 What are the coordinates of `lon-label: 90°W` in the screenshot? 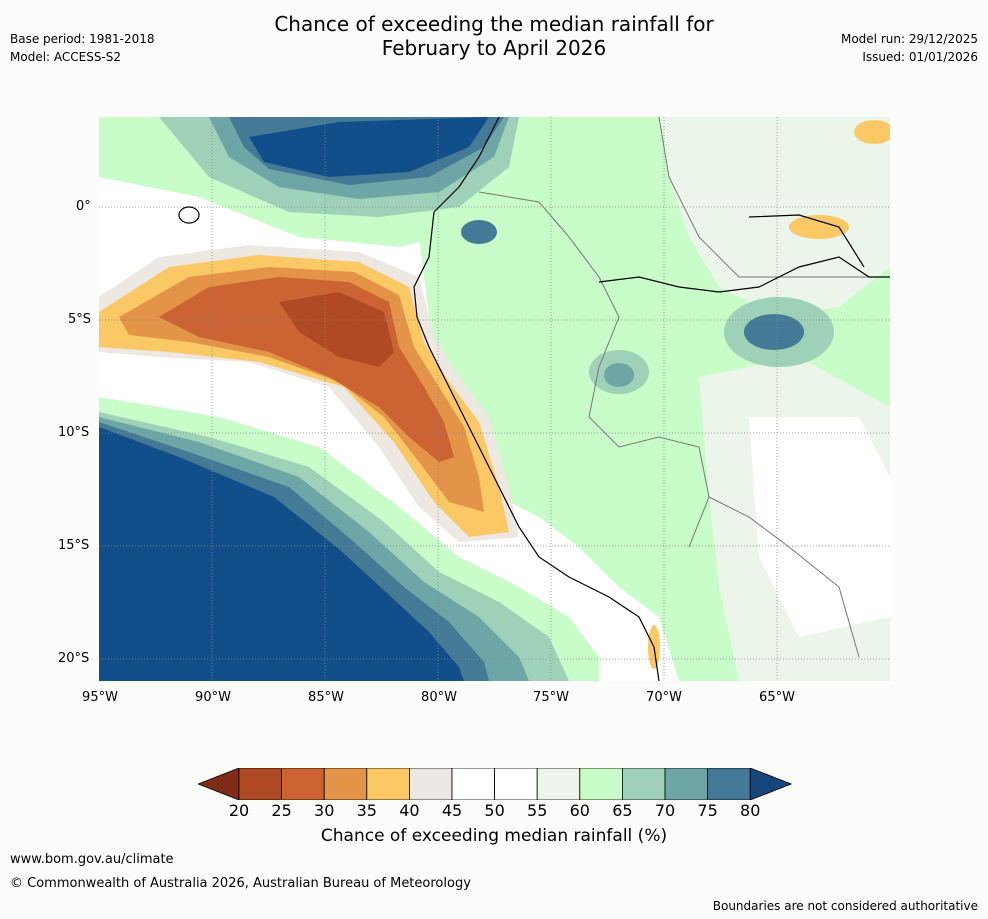 It's located at (213, 697).